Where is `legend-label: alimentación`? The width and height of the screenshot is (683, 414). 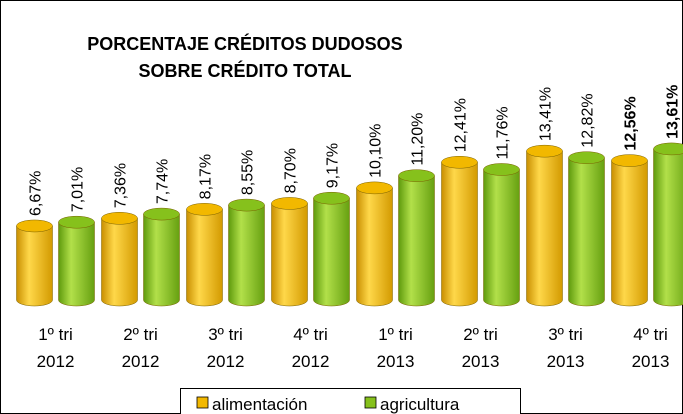
legend-label: alimentación is located at coordinates (259, 404).